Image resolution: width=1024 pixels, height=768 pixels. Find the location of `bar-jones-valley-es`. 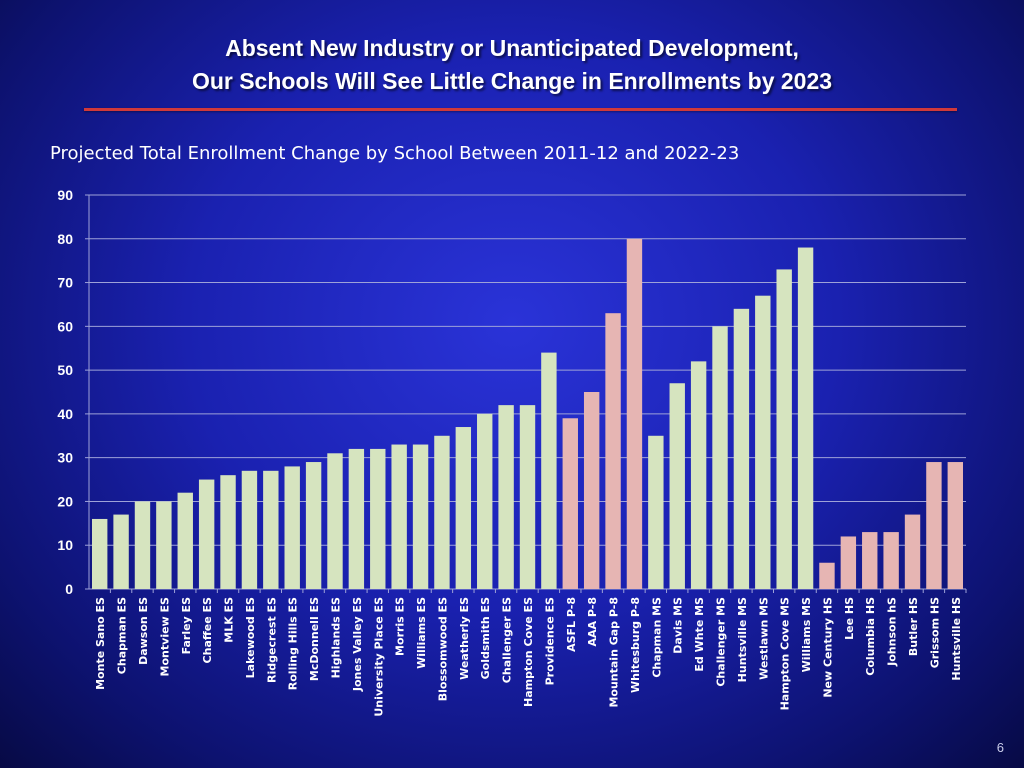

bar-jones-valley-es is located at coordinates (356, 518).